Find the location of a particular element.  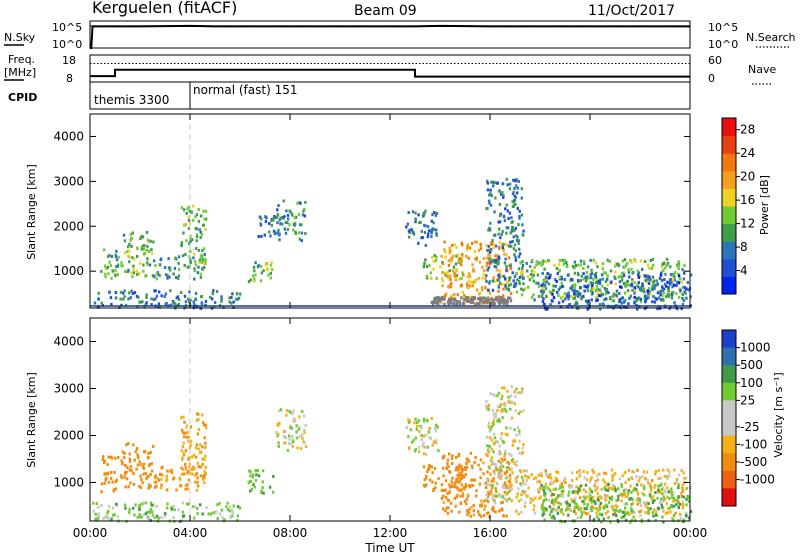

velocity-colorbar-tick-label: 1000 is located at coordinates (755, 348).